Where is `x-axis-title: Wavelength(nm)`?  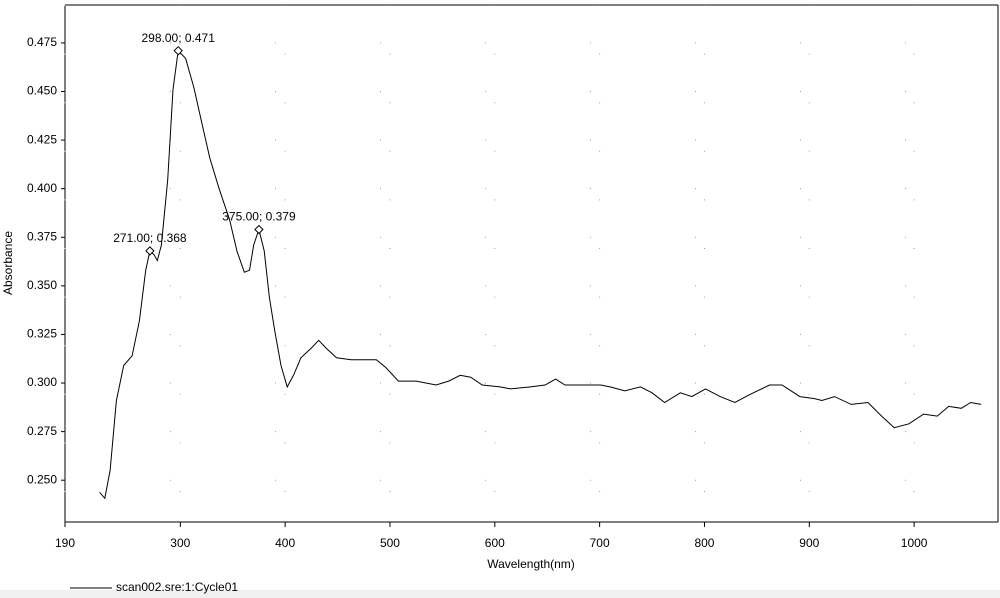
x-axis-title: Wavelength(nm) is located at coordinates (531, 564).